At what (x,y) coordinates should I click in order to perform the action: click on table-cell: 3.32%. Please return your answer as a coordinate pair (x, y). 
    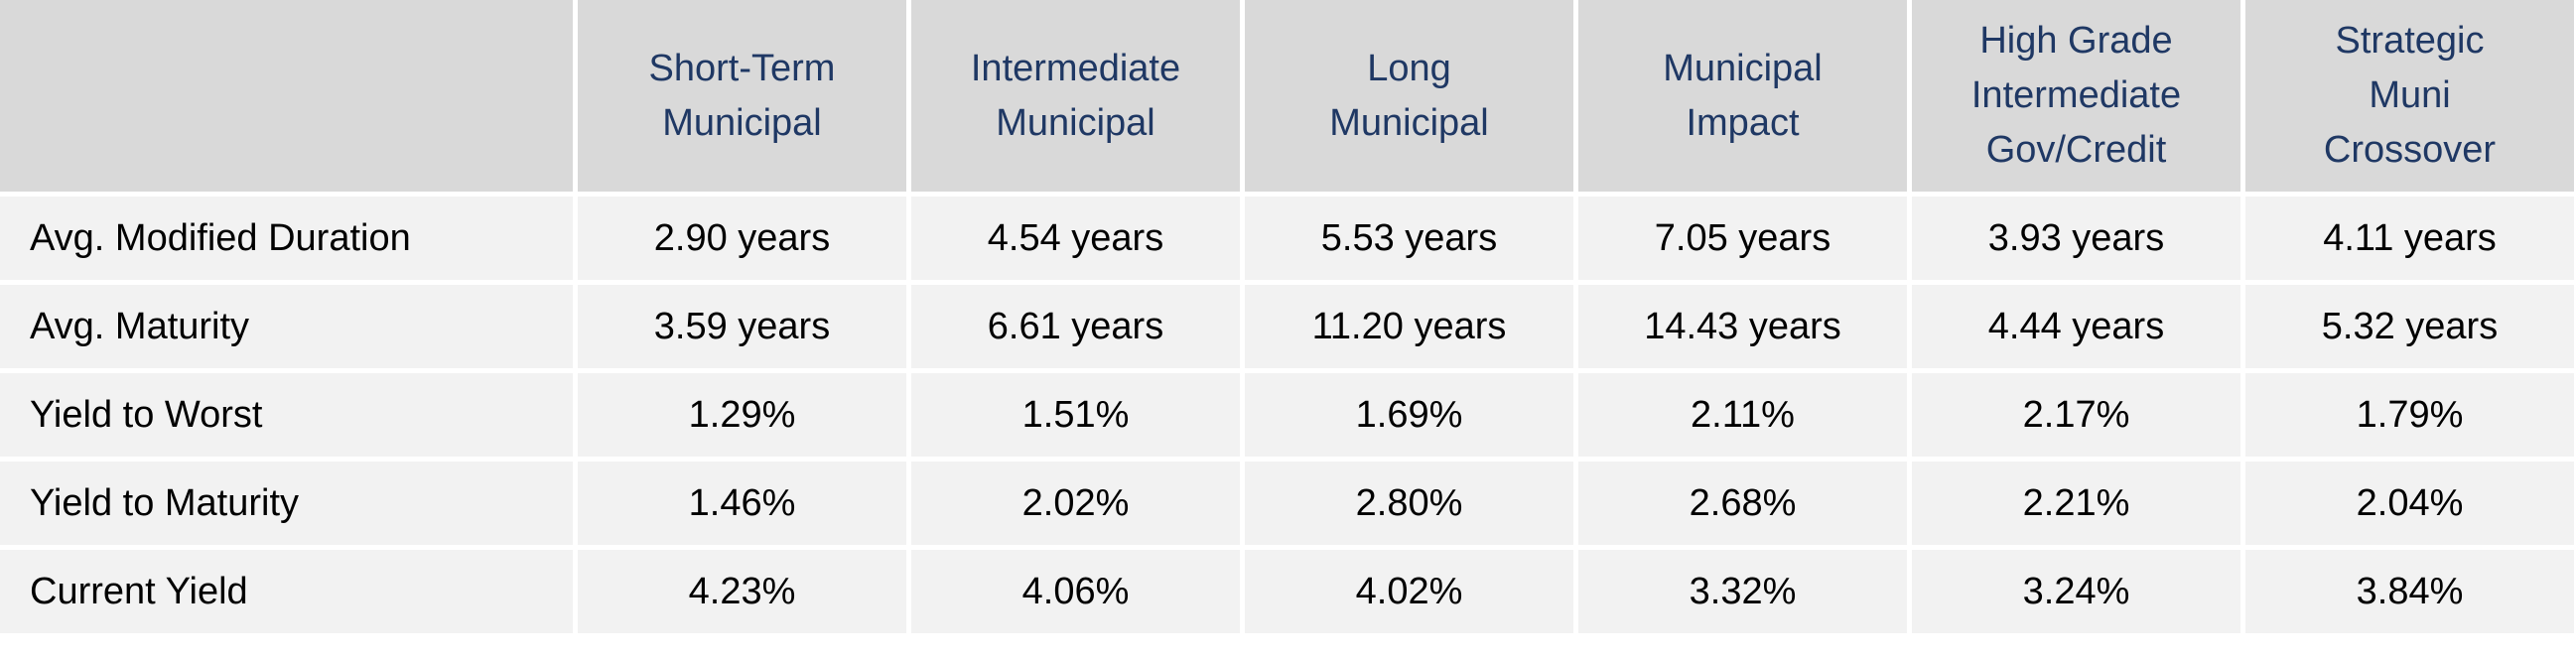
    Looking at the image, I should click on (1742, 591).